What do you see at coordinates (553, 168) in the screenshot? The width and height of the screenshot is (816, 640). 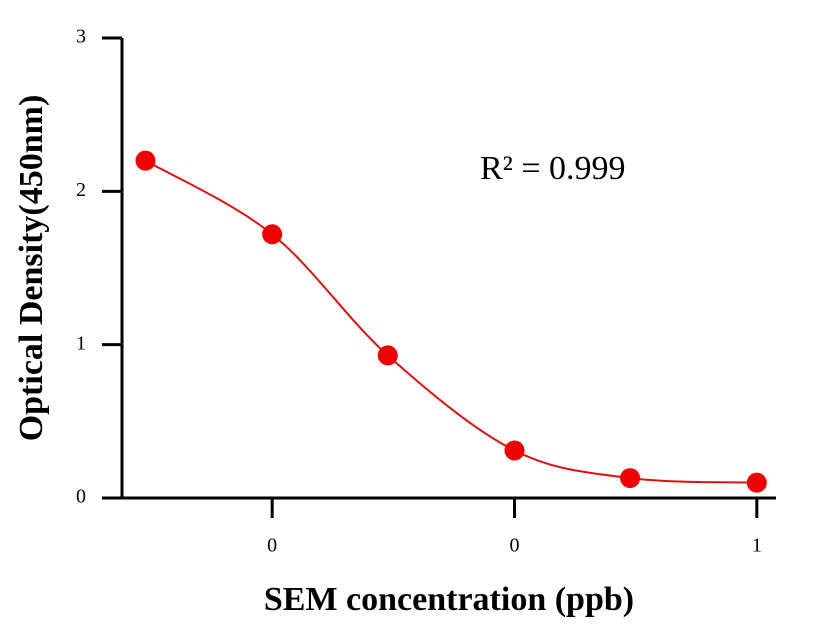 I see `annotation: R² = 0.999` at bounding box center [553, 168].